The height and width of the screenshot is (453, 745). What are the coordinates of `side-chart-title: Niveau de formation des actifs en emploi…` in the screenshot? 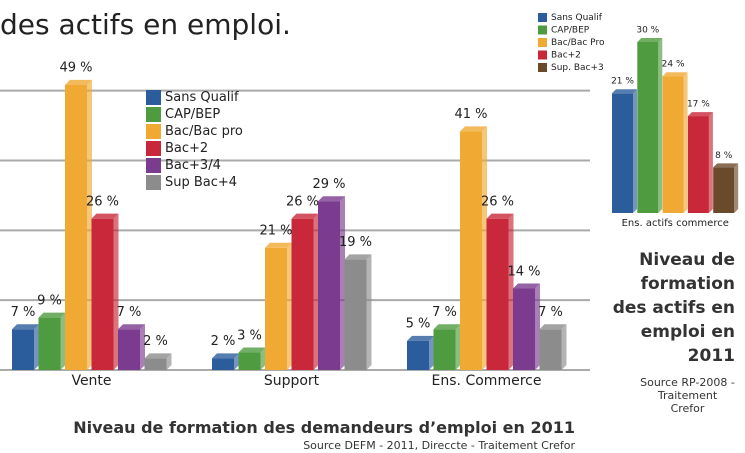 It's located at (673, 308).